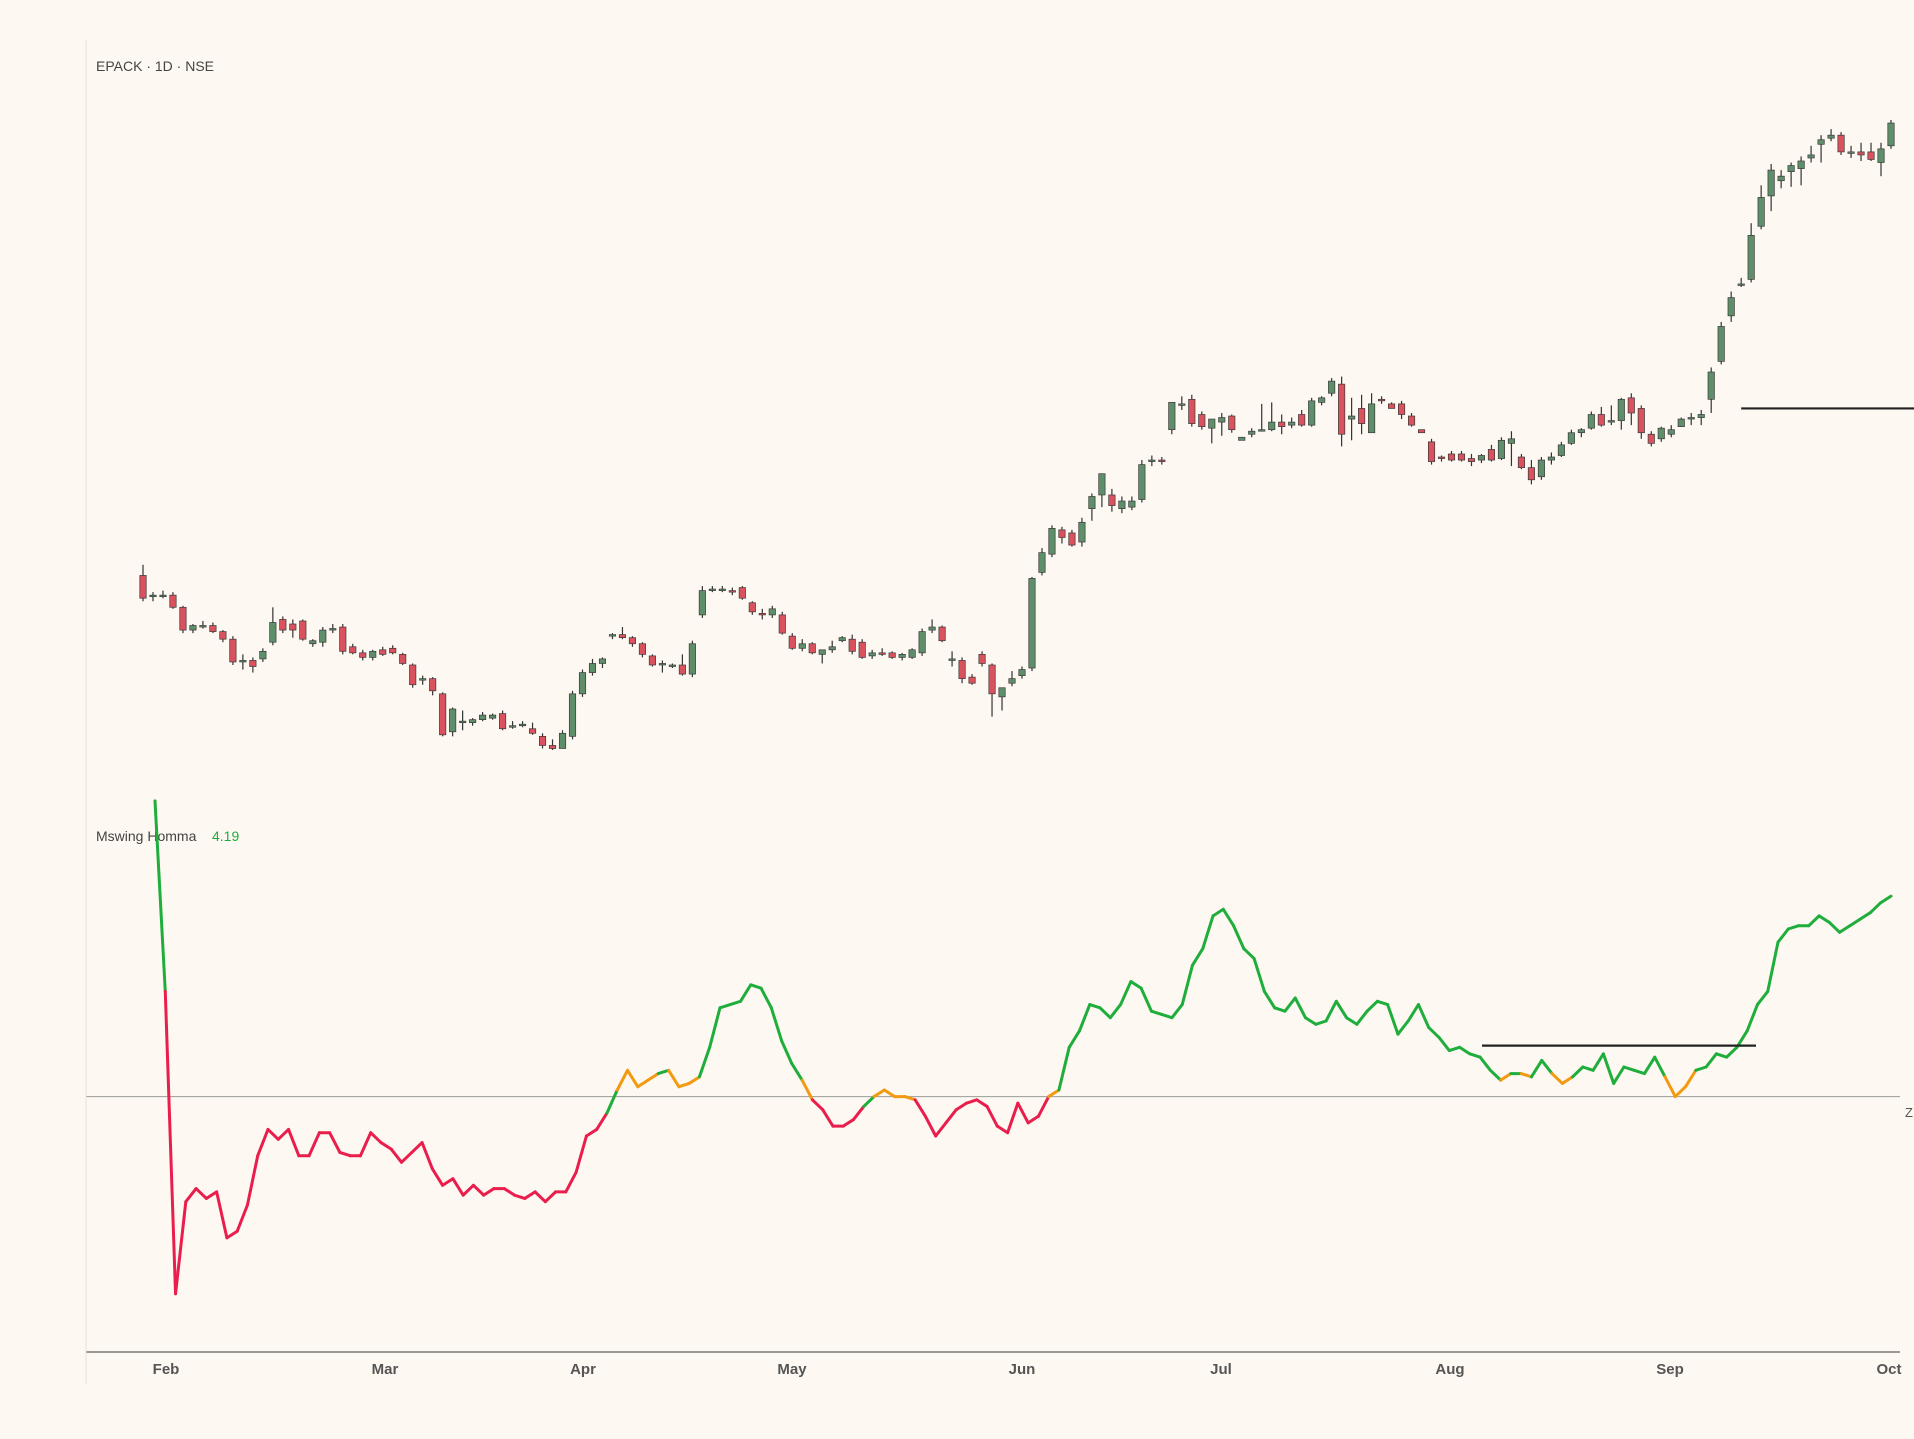 The image size is (1914, 1439). I want to click on indicator-title: Mswing Homma, so click(146, 836).